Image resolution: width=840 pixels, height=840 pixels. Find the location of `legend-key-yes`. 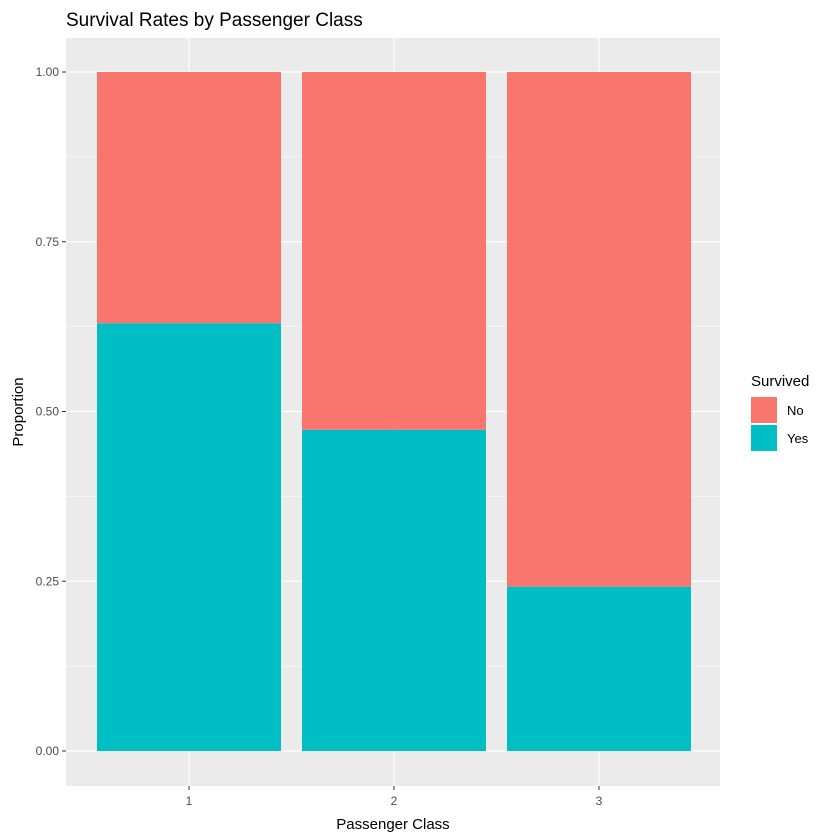

legend-key-yes is located at coordinates (764, 438).